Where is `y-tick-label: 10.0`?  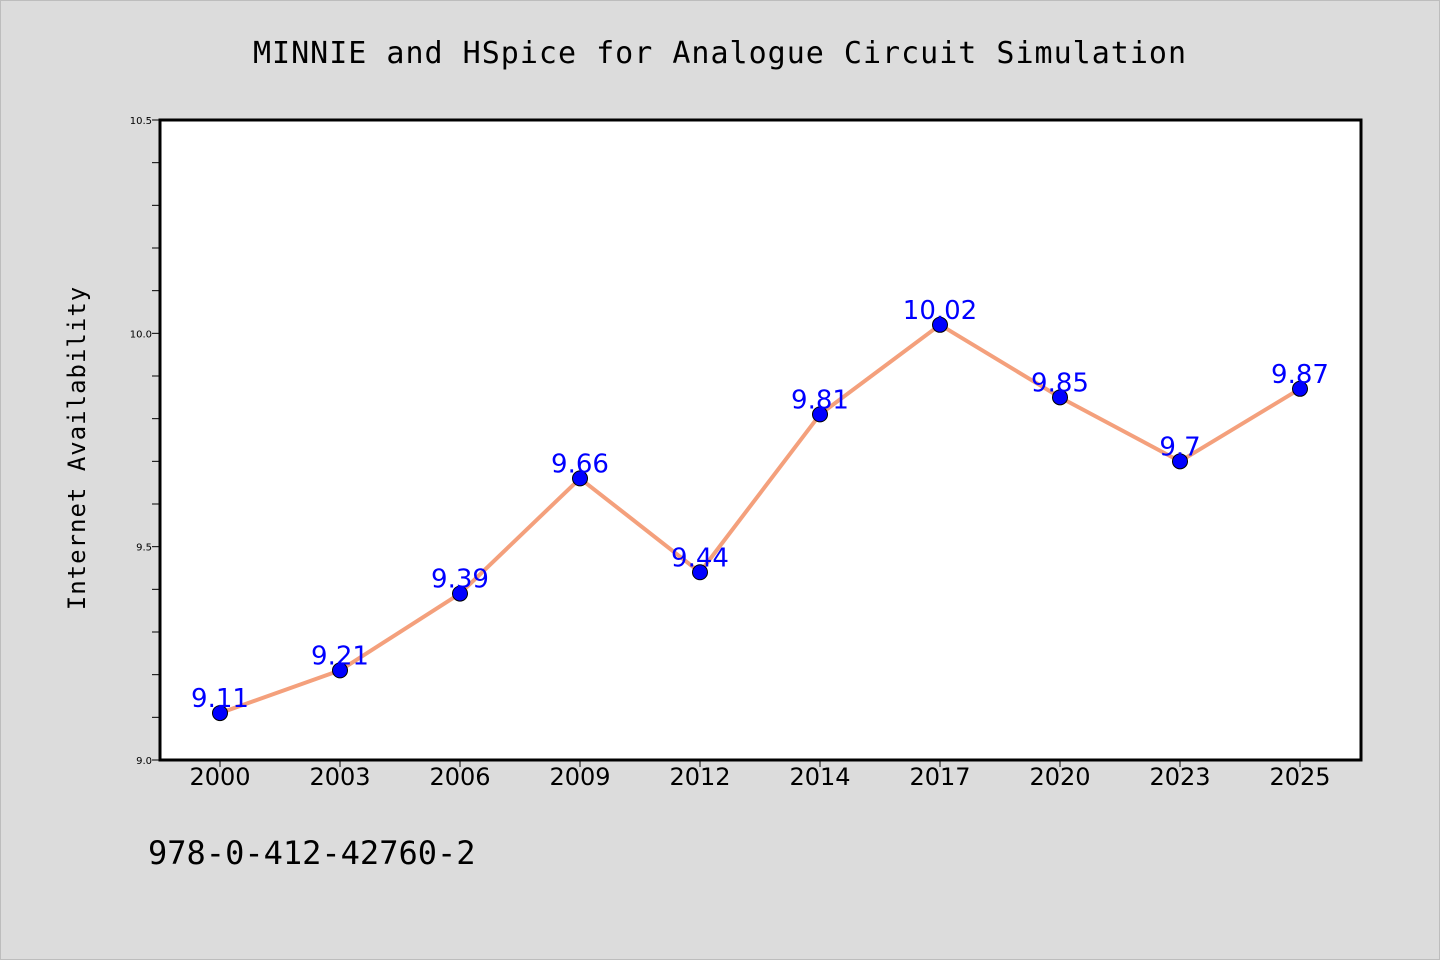 y-tick-label: 10.0 is located at coordinates (141, 334).